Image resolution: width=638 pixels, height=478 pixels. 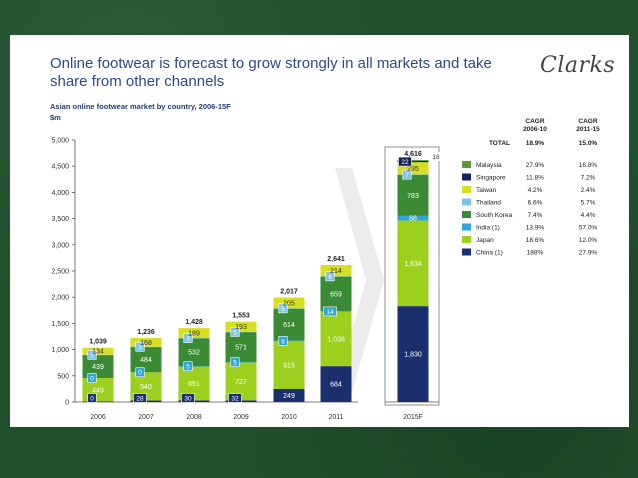 I want to click on segment-label: 659, so click(x=336, y=294).